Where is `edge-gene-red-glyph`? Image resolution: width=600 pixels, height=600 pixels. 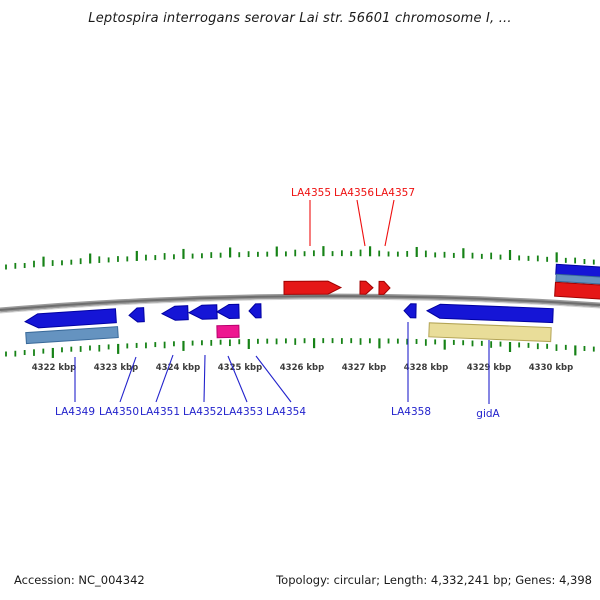
edge-gene-red-glyph is located at coordinates (577, 290).